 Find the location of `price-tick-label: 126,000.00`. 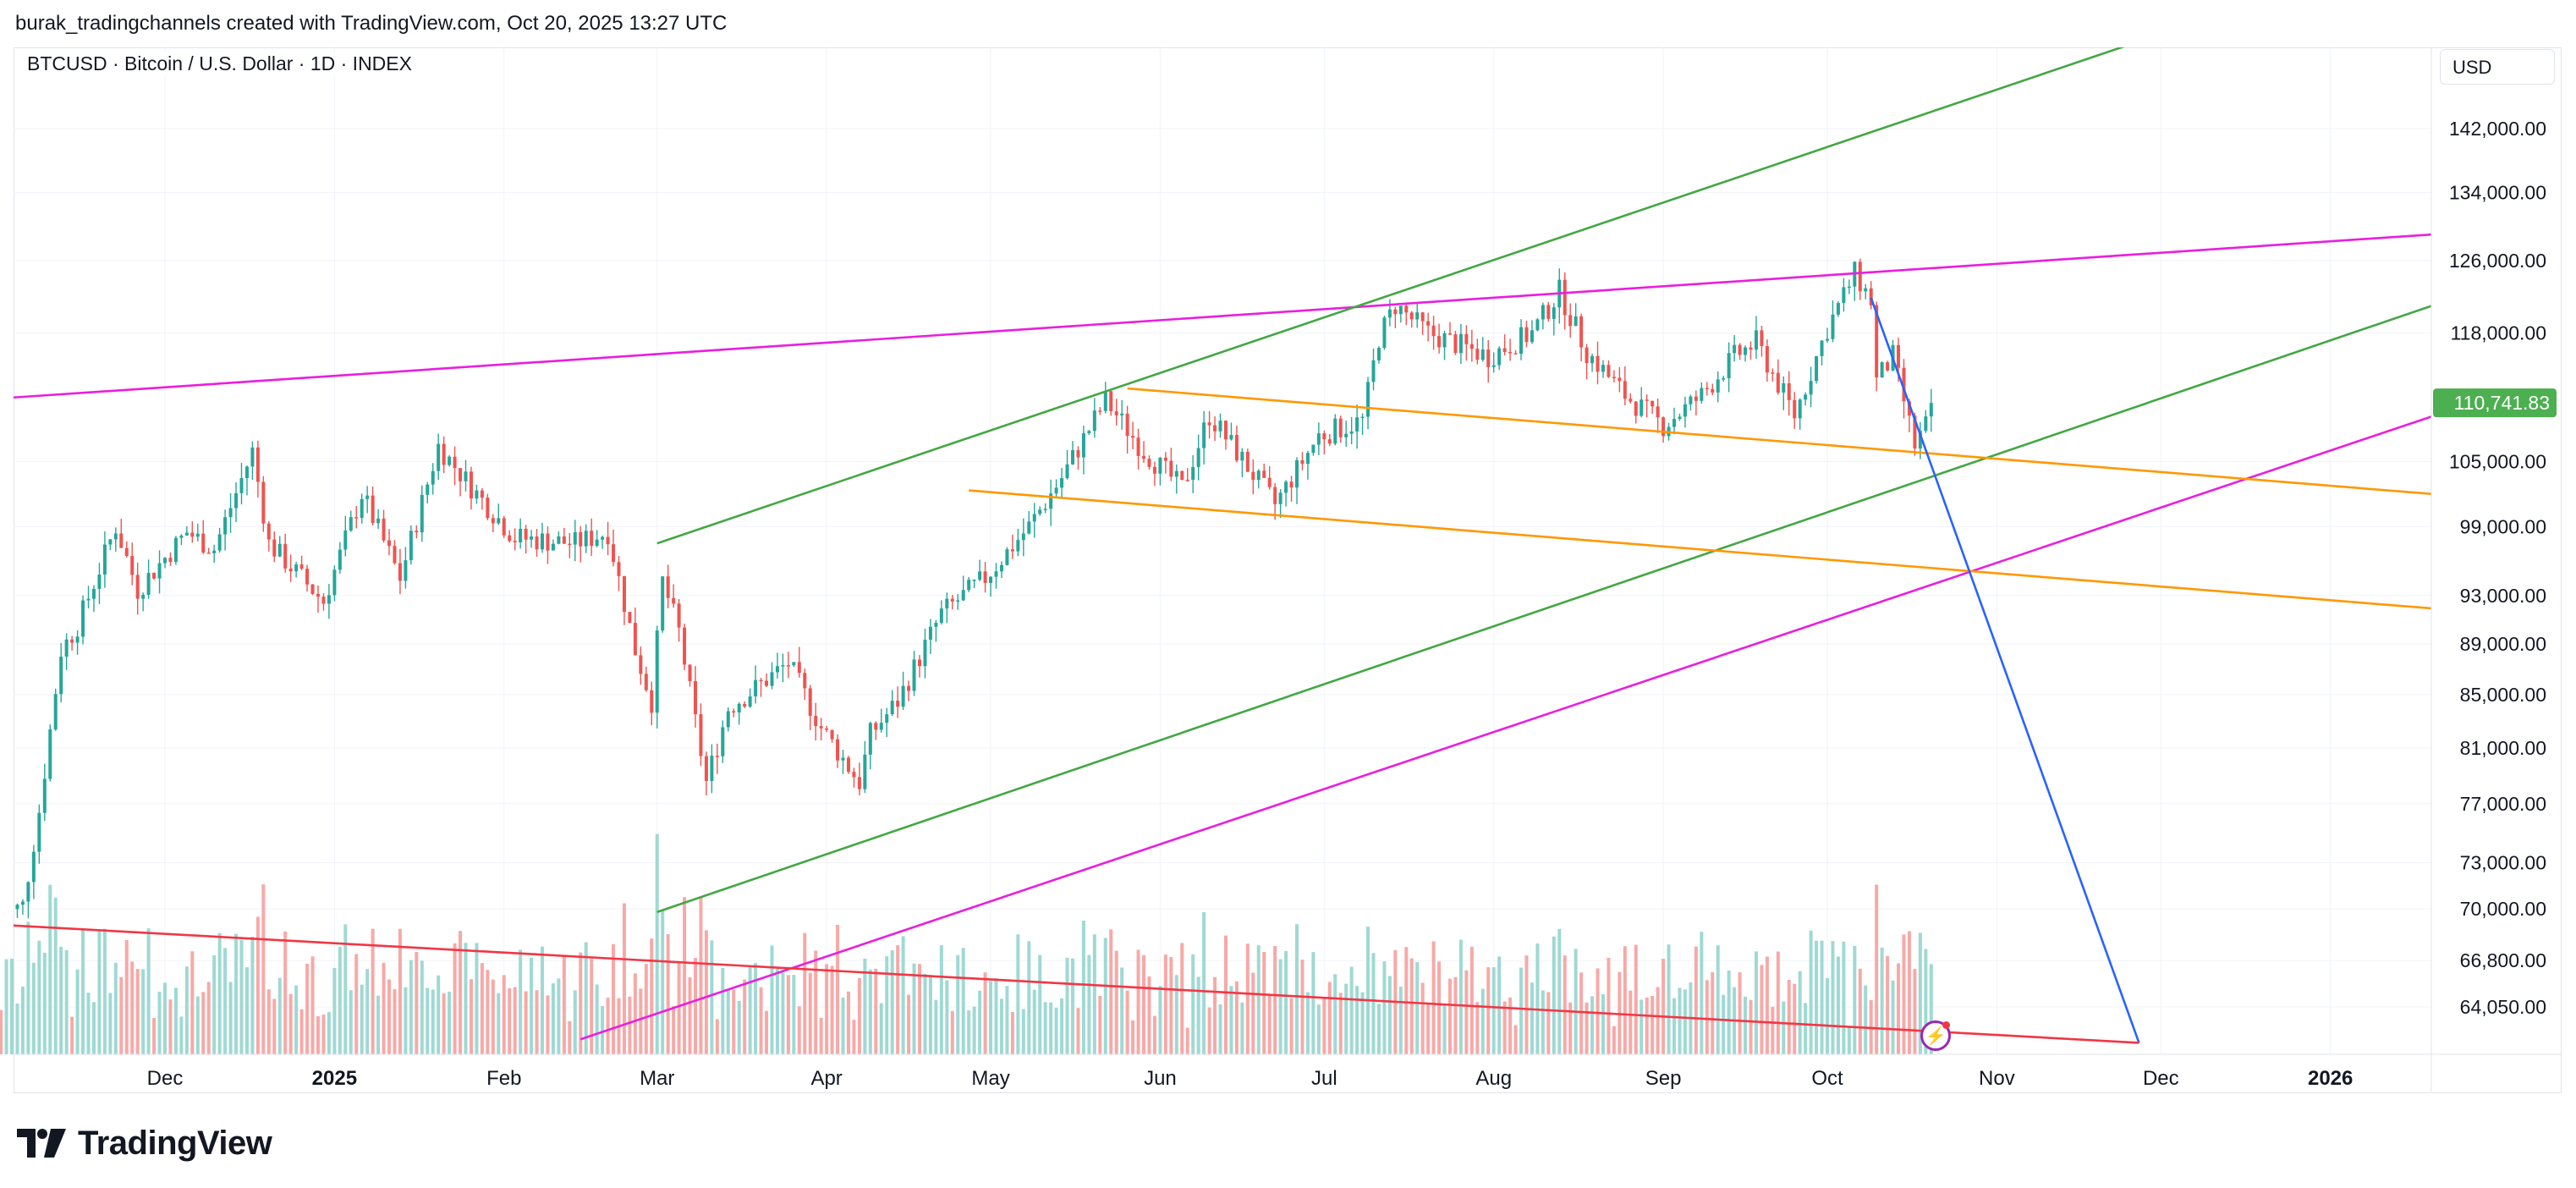

price-tick-label: 126,000.00 is located at coordinates (2498, 261).